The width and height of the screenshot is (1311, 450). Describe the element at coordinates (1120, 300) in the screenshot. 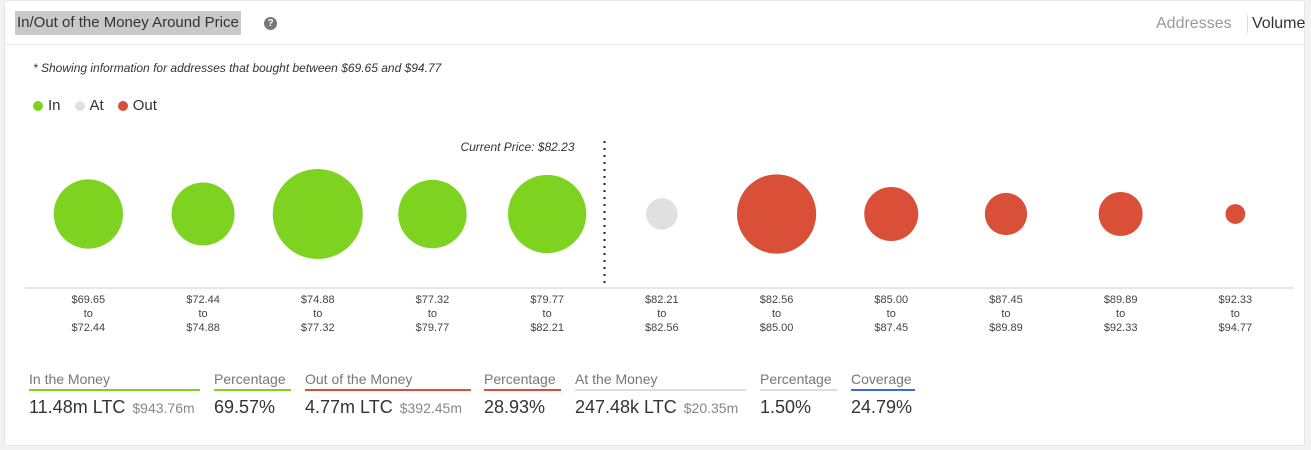

I see `range-from: $89.89` at that location.